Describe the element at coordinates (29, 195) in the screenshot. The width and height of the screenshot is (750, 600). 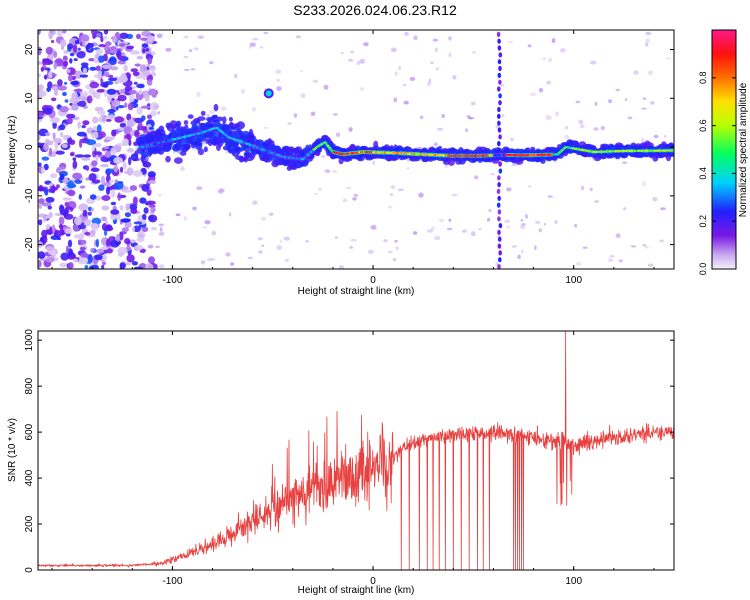
I see `spectrogram-y-tick-label: -10` at that location.